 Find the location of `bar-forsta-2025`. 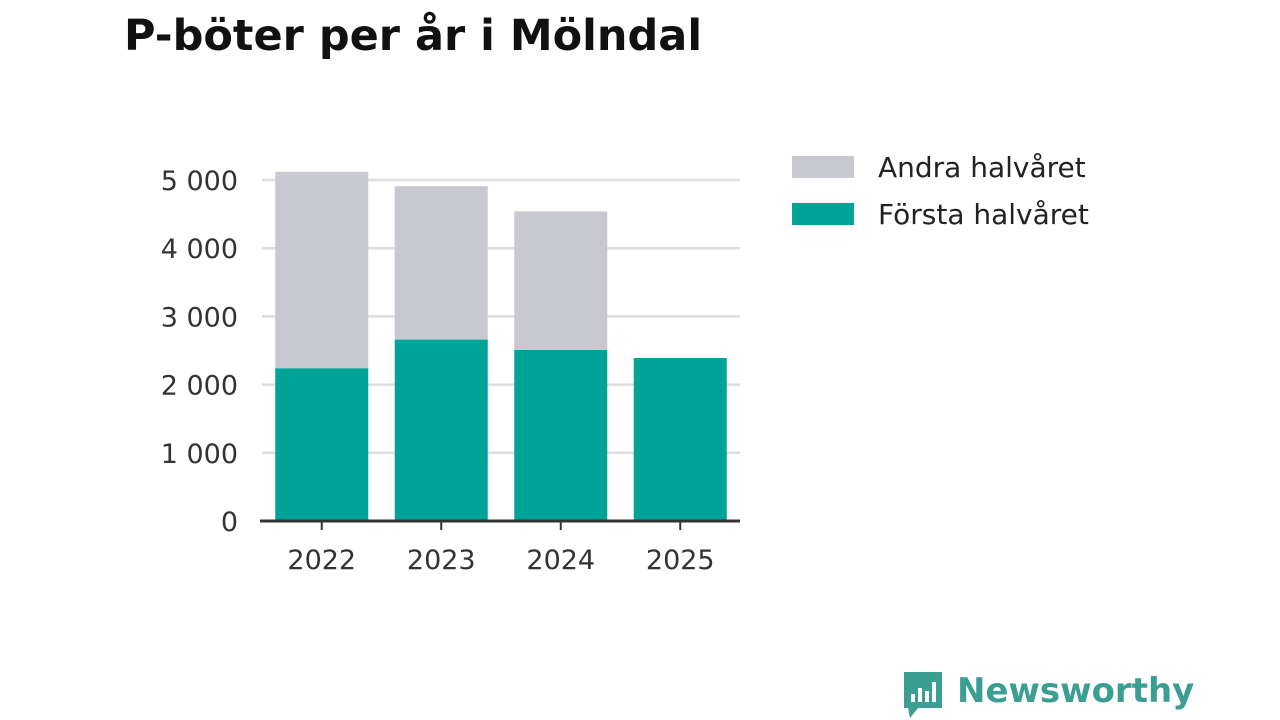

bar-forsta-2025 is located at coordinates (680, 439).